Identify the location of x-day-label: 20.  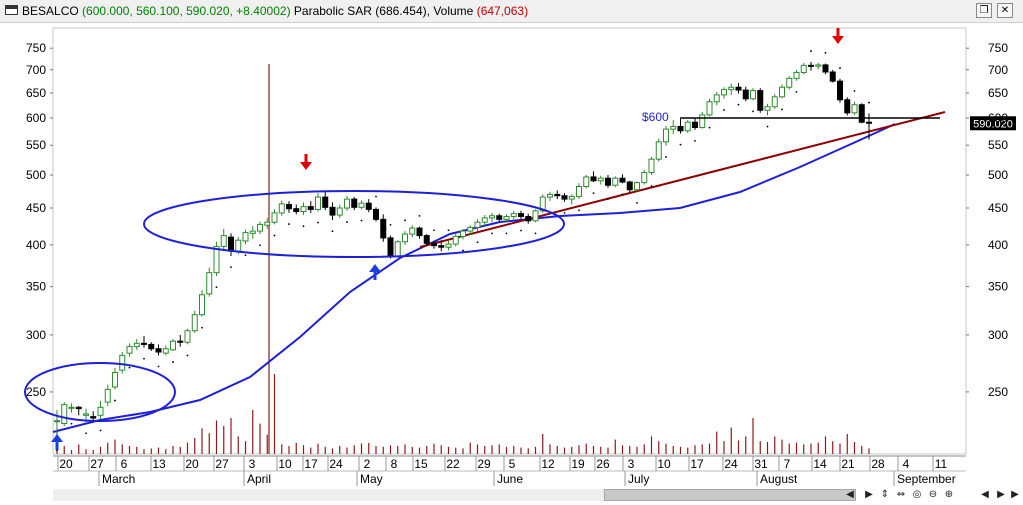
(192, 464).